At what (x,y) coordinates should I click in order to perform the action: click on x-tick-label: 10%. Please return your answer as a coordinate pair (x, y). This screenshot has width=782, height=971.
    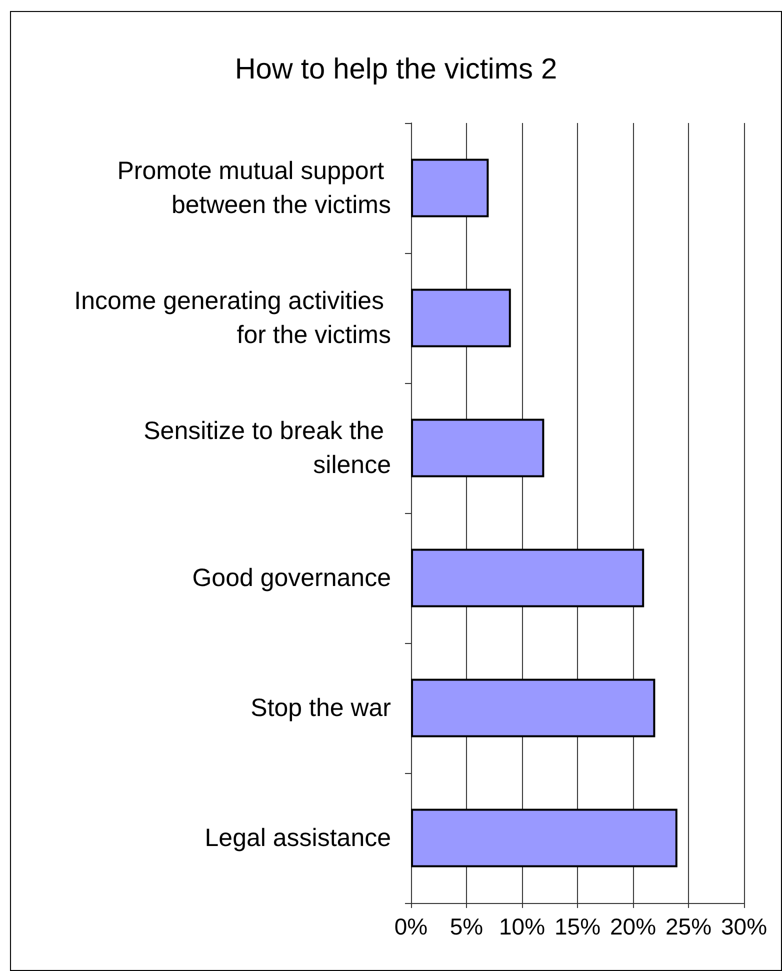
    Looking at the image, I should click on (522, 927).